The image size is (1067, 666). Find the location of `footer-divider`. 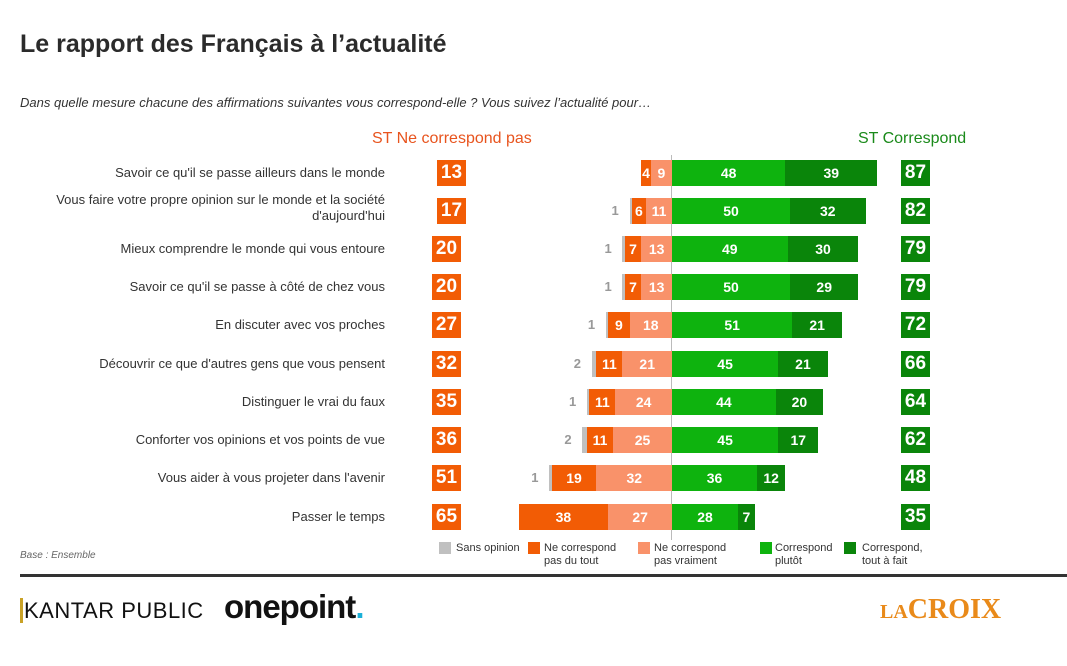

footer-divider is located at coordinates (543, 575).